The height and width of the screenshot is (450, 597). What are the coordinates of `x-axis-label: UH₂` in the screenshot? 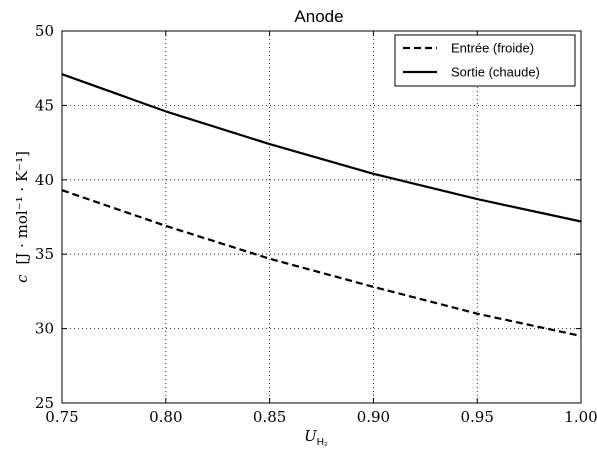 It's located at (316, 437).